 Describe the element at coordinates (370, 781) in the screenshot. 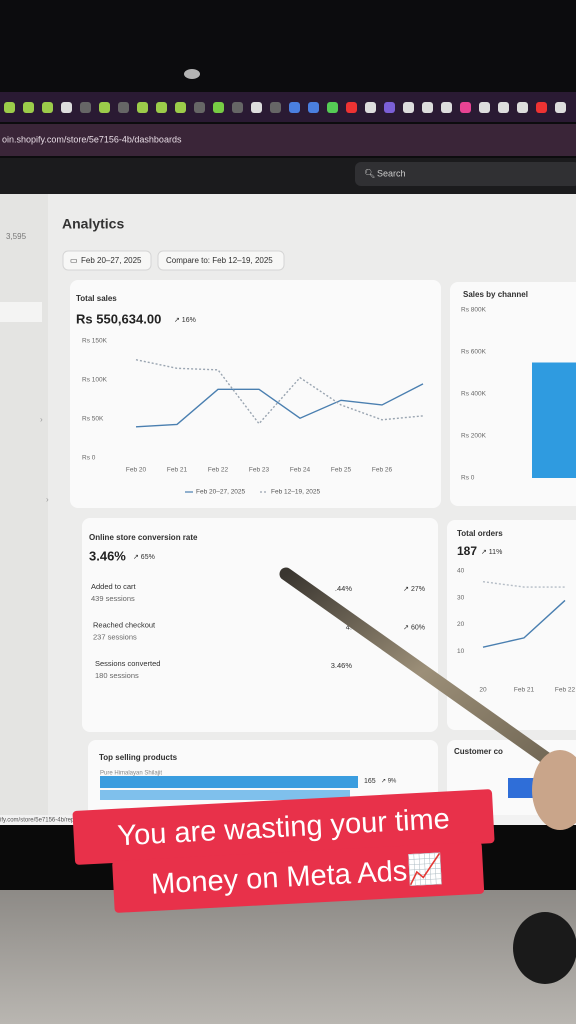

I see `product-value: 165` at that location.